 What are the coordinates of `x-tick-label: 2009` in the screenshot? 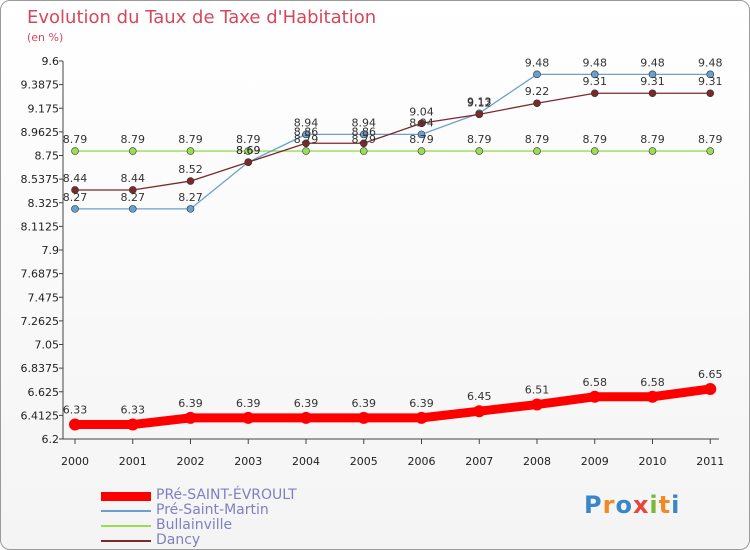 It's located at (595, 461).